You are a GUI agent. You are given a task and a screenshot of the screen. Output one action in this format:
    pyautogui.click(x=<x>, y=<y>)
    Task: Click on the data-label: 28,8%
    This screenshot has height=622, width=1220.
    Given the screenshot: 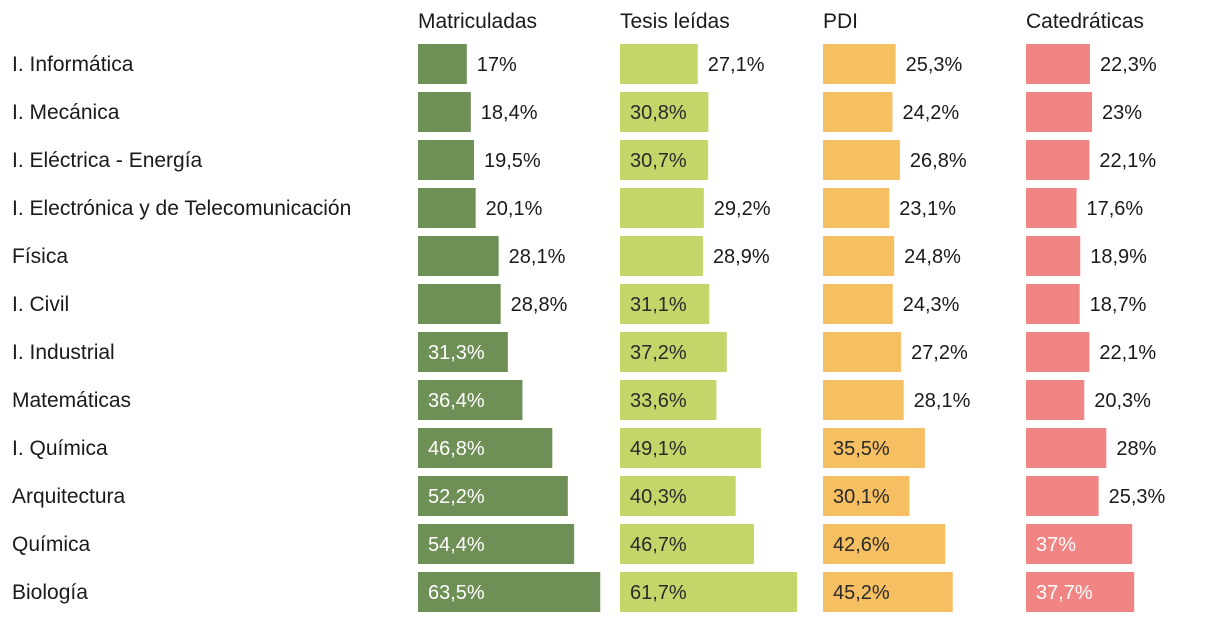 What is the action you would take?
    pyautogui.click(x=539, y=305)
    